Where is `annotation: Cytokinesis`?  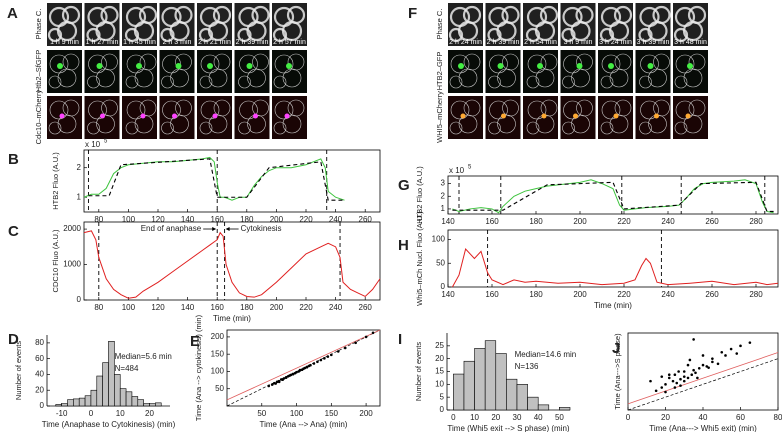
annotation: Cytokinesis is located at coordinates (261, 228).